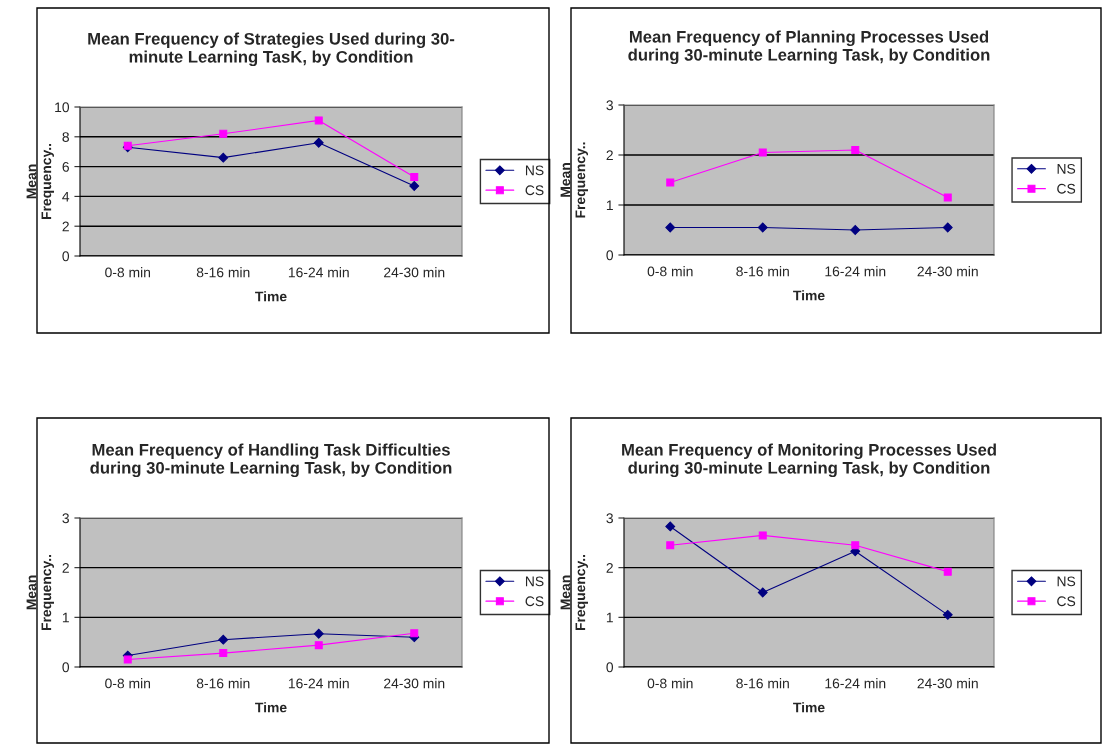 The height and width of the screenshot is (744, 1103). What do you see at coordinates (65, 166) in the screenshot?
I see `y-tick-label: 6` at bounding box center [65, 166].